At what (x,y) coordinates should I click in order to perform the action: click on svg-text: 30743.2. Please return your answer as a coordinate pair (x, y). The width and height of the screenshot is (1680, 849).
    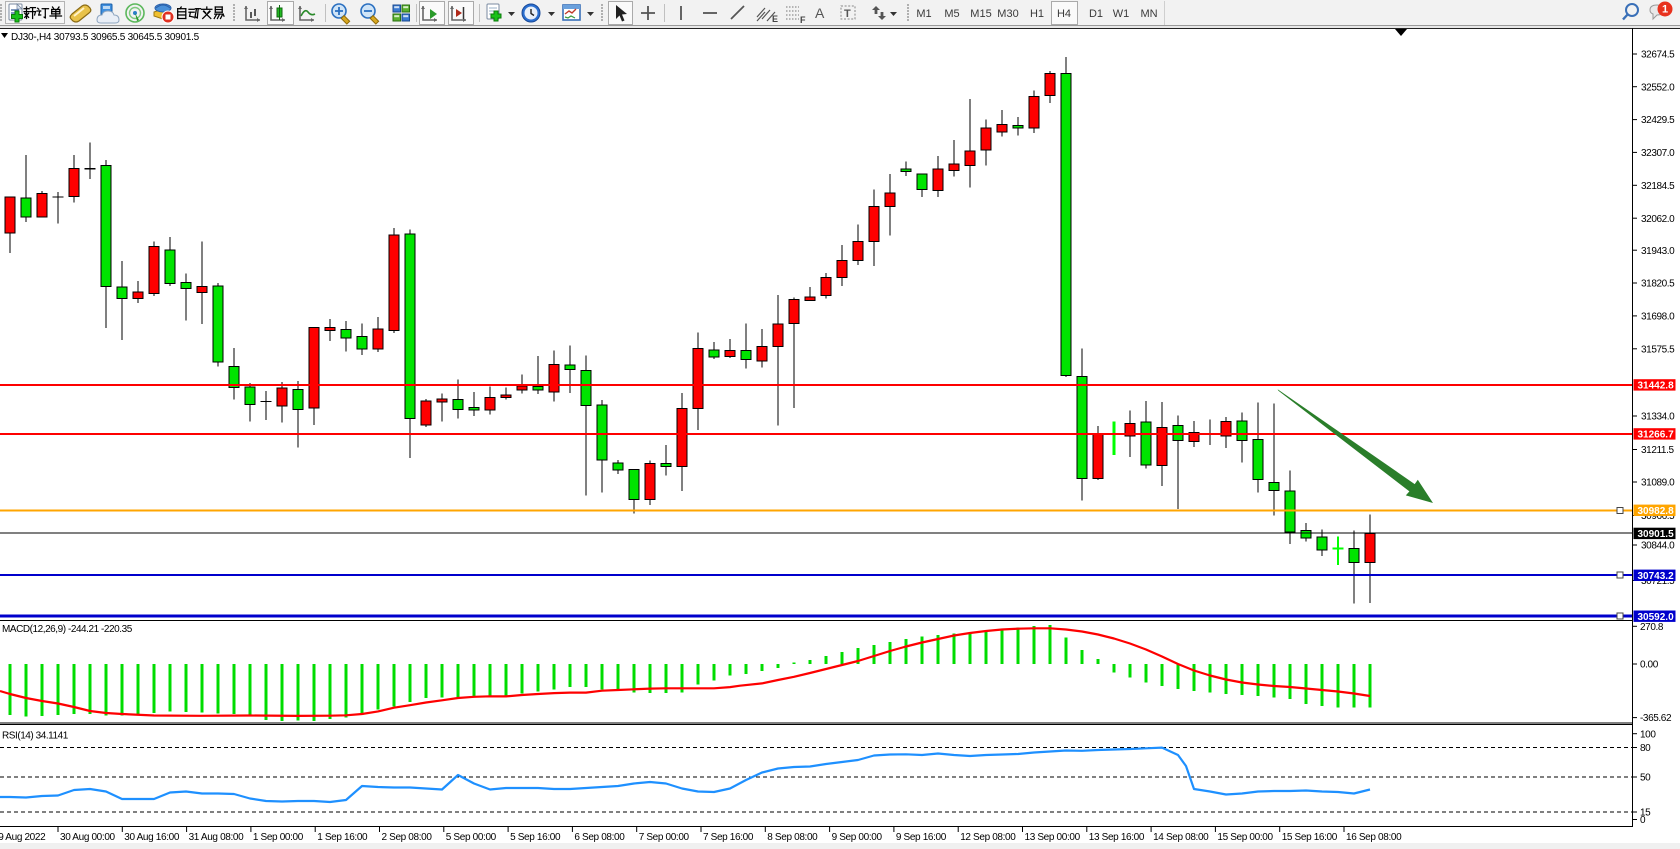
    Looking at the image, I should click on (1656, 576).